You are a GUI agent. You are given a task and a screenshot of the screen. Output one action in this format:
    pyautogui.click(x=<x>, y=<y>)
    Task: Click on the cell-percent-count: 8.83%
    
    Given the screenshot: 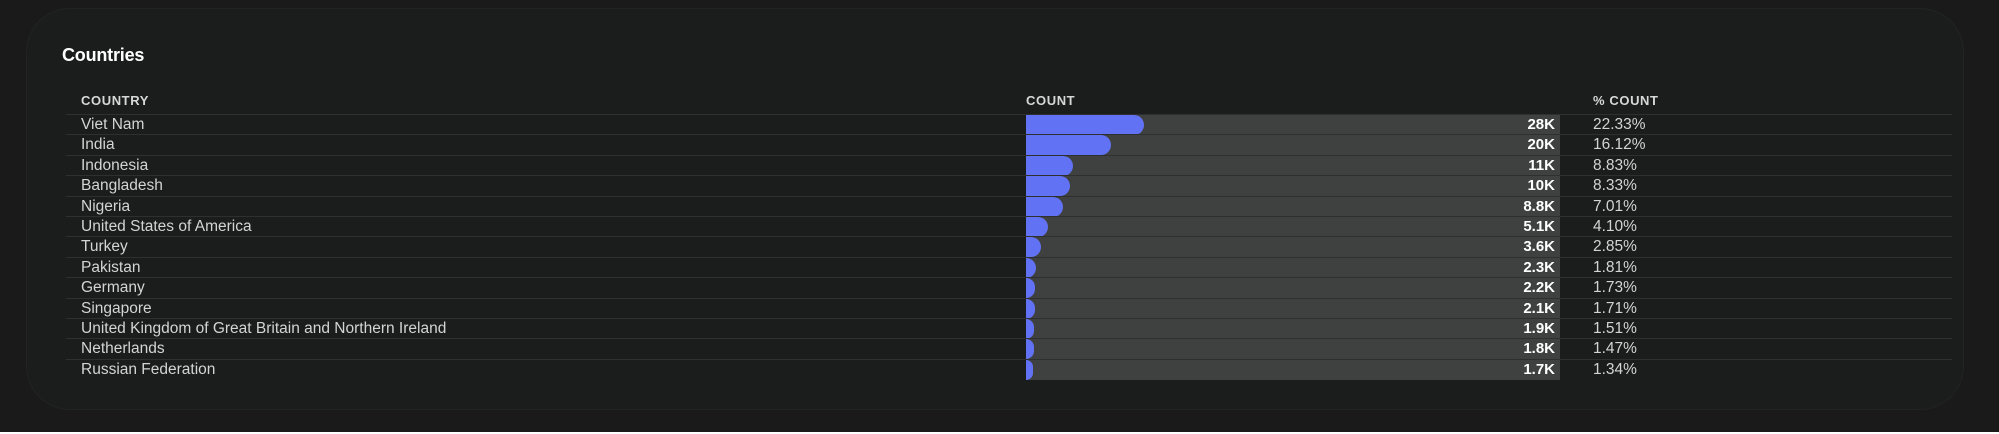 What is the action you would take?
    pyautogui.click(x=1615, y=165)
    